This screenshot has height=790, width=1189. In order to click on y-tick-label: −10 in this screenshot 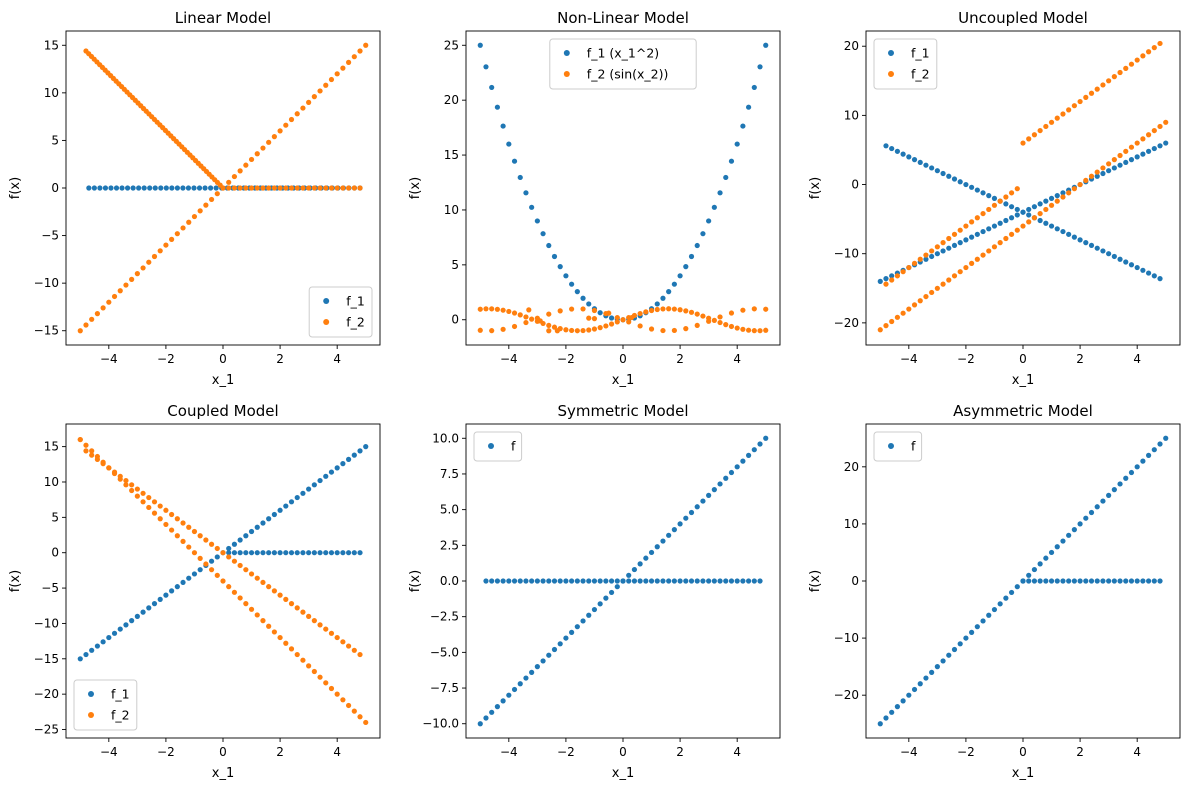, I will do `click(846, 638)`.